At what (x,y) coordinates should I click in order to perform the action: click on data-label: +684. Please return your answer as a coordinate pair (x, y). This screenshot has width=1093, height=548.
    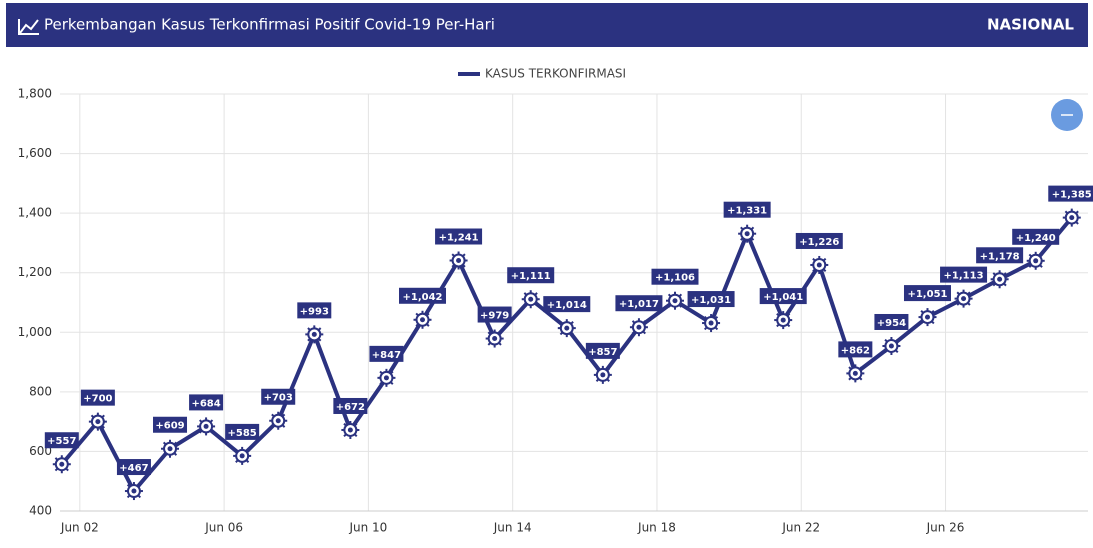
    Looking at the image, I should click on (205, 403).